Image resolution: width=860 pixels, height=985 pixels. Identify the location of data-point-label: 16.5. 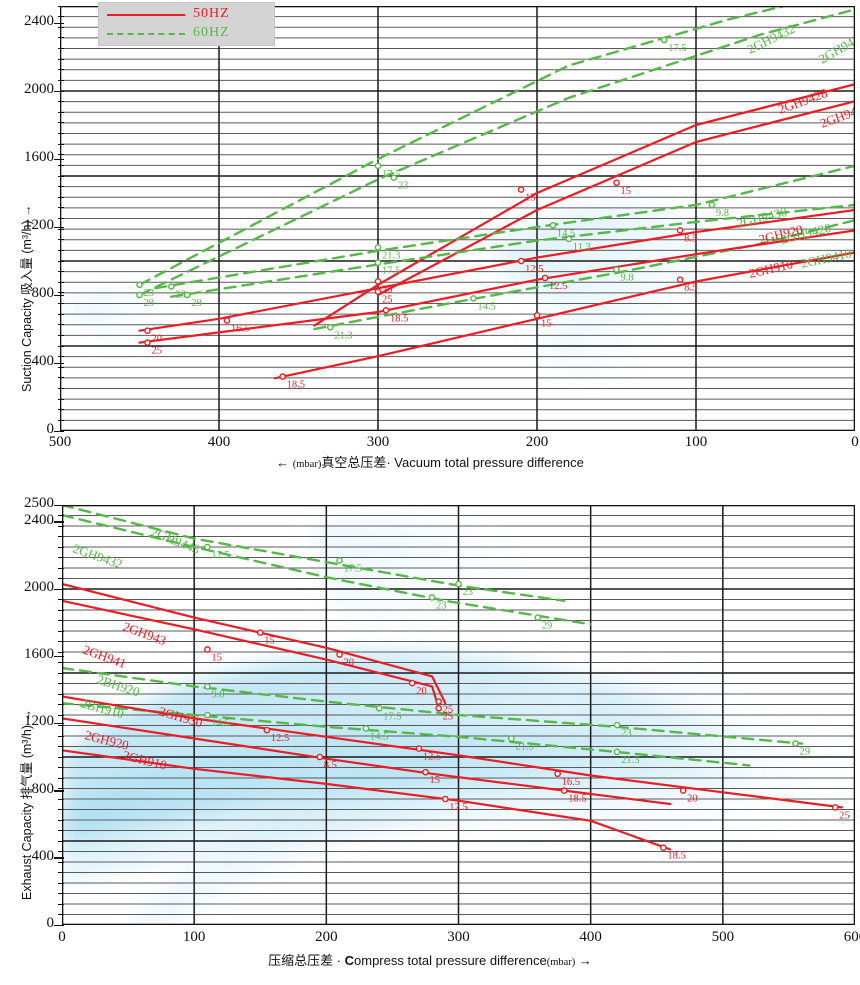
(571, 782).